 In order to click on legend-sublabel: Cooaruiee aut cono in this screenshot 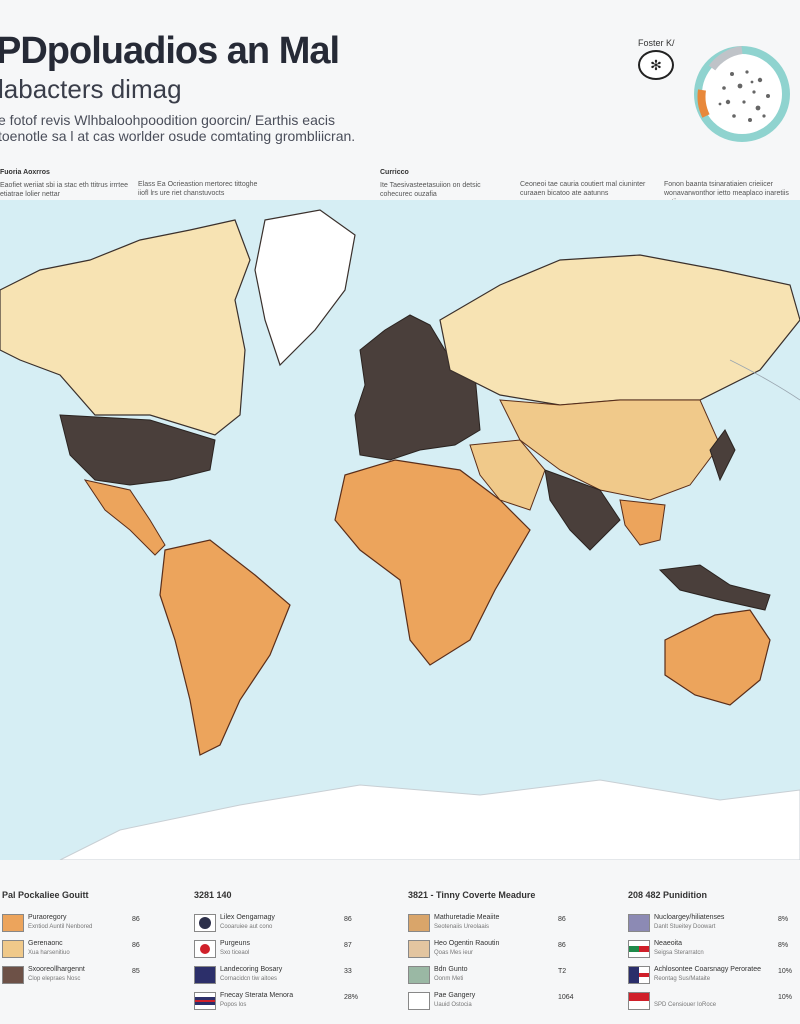, I will do `click(246, 927)`.